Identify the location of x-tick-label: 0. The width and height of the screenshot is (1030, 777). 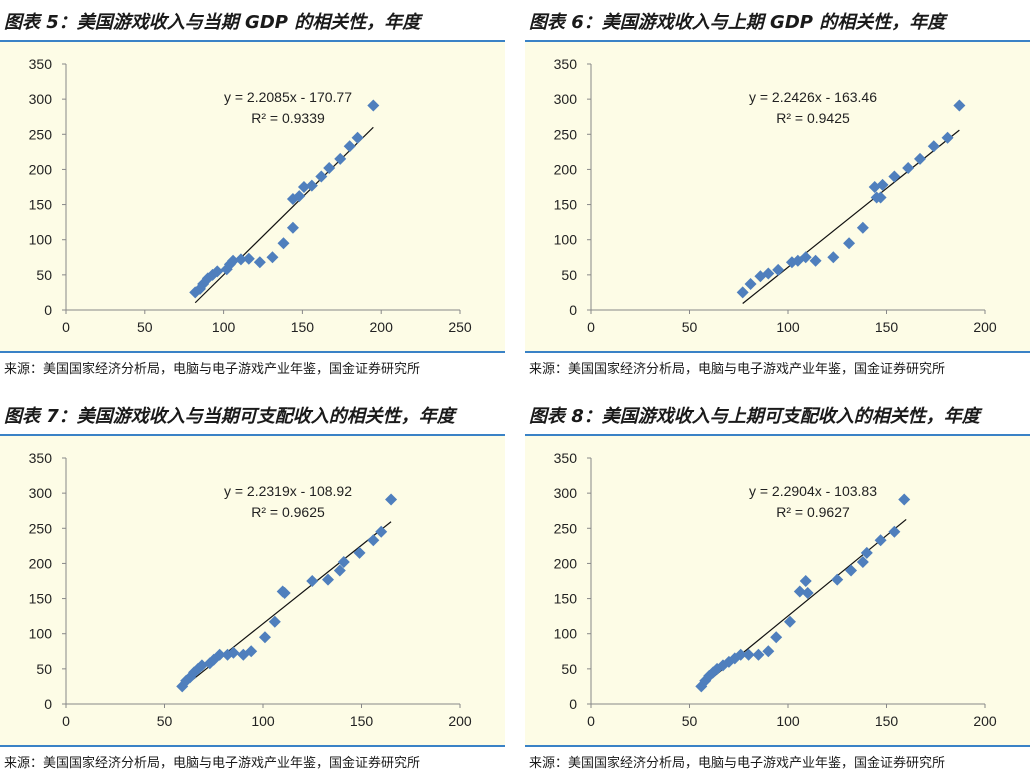
(591, 721).